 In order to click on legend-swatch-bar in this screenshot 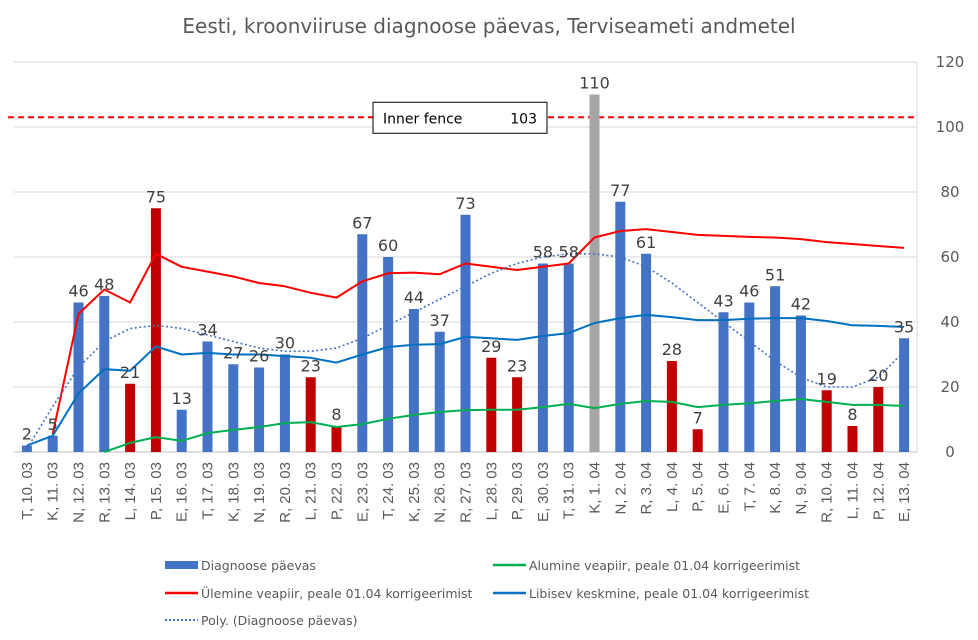, I will do `click(181, 565)`.